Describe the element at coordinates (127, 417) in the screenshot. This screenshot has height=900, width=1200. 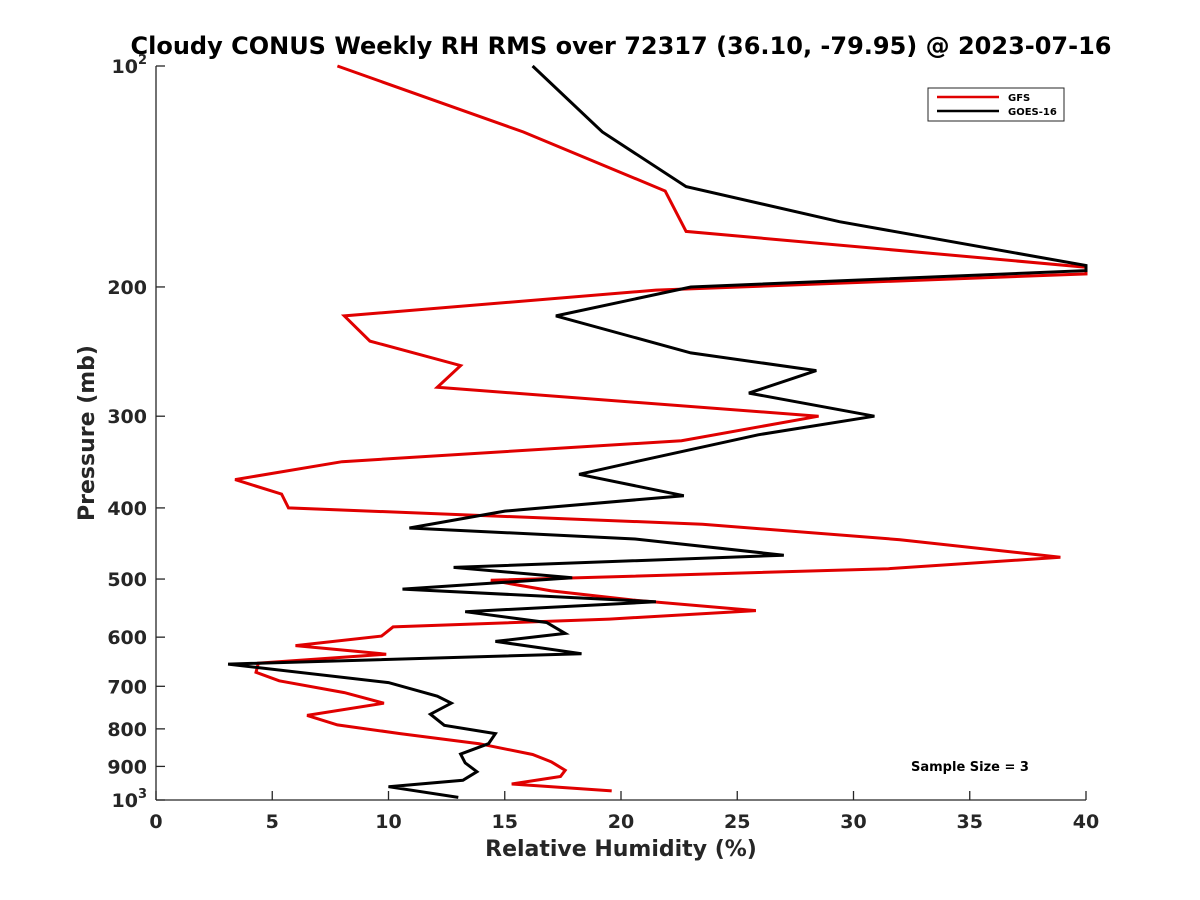
I see `y-tick-label: 300` at that location.